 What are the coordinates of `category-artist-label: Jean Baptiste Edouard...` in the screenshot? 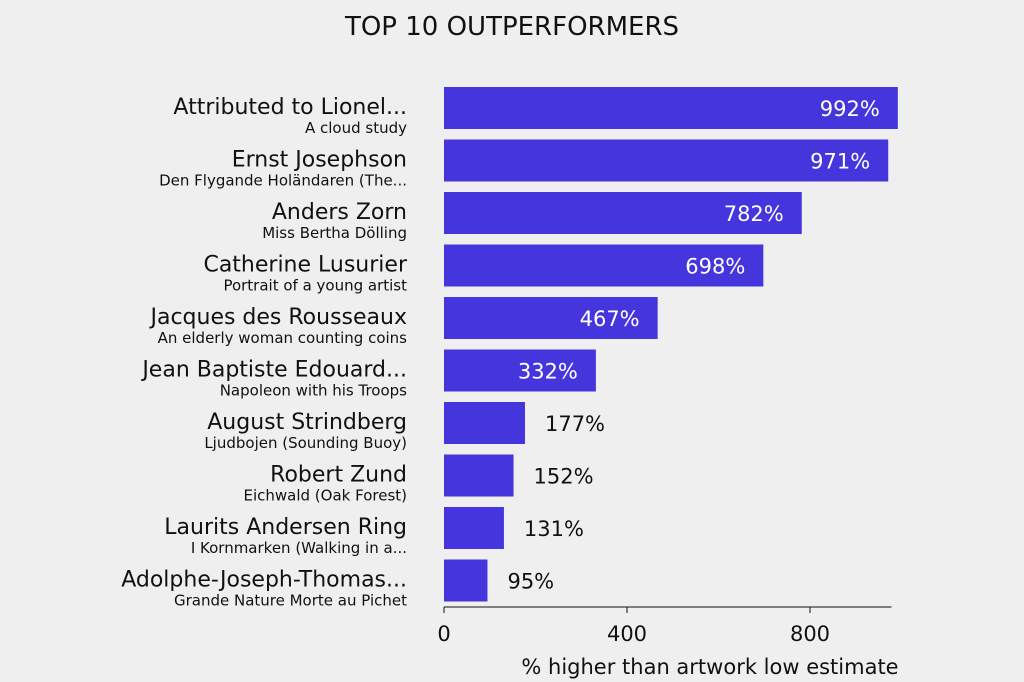 It's located at (273, 370).